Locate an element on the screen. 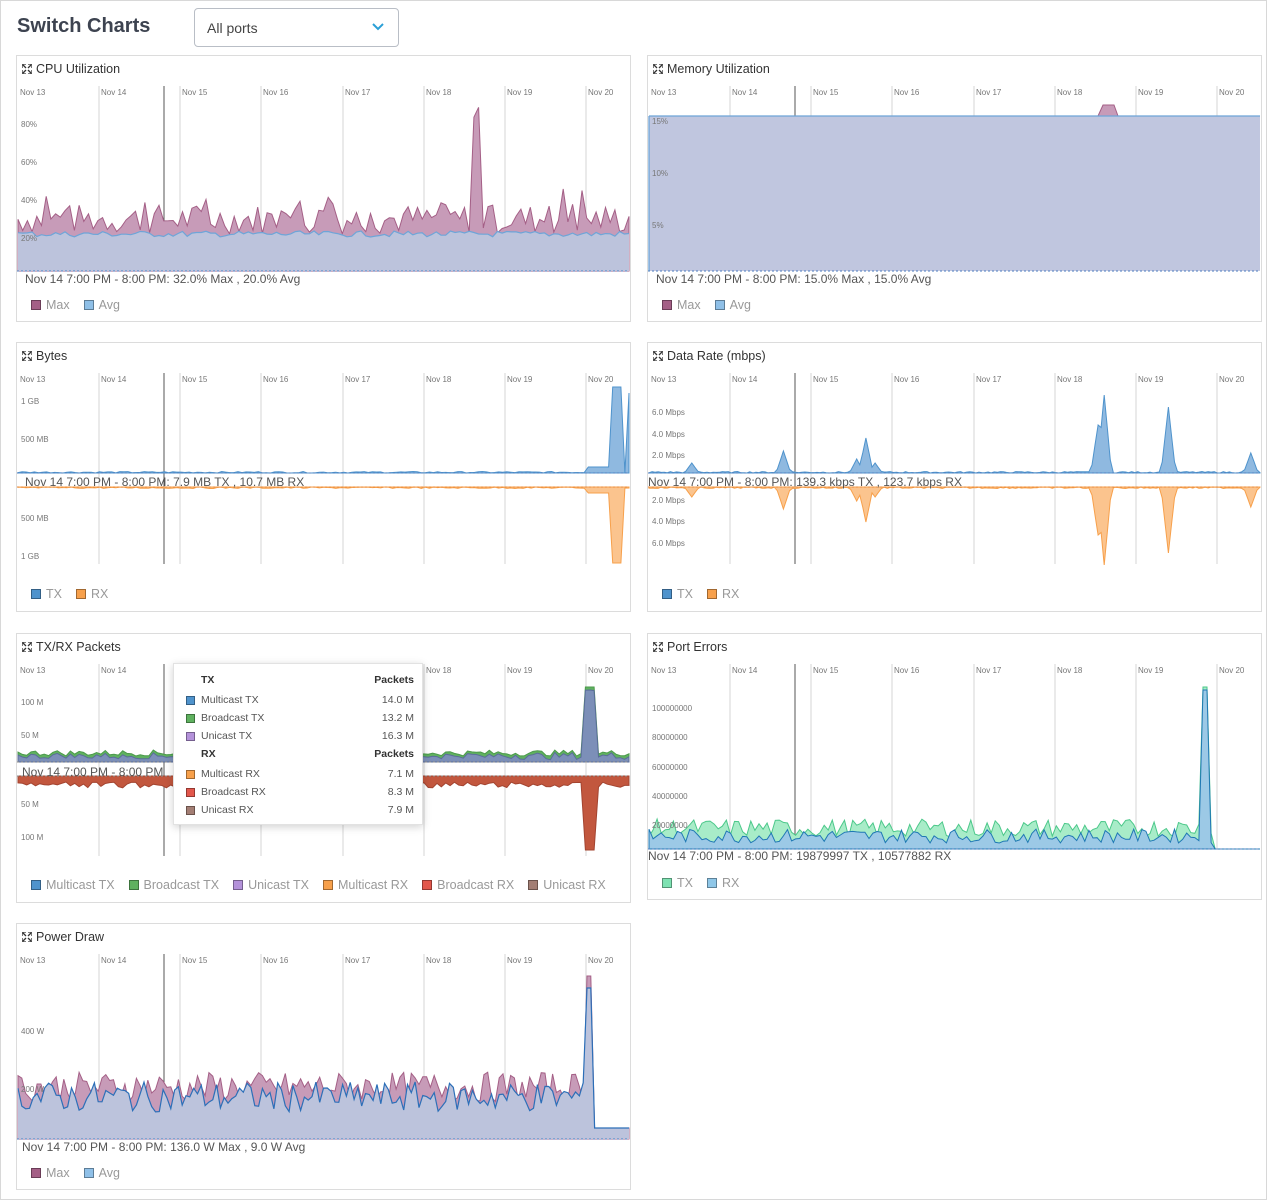  card-title: Power Draw is located at coordinates (70, 937).